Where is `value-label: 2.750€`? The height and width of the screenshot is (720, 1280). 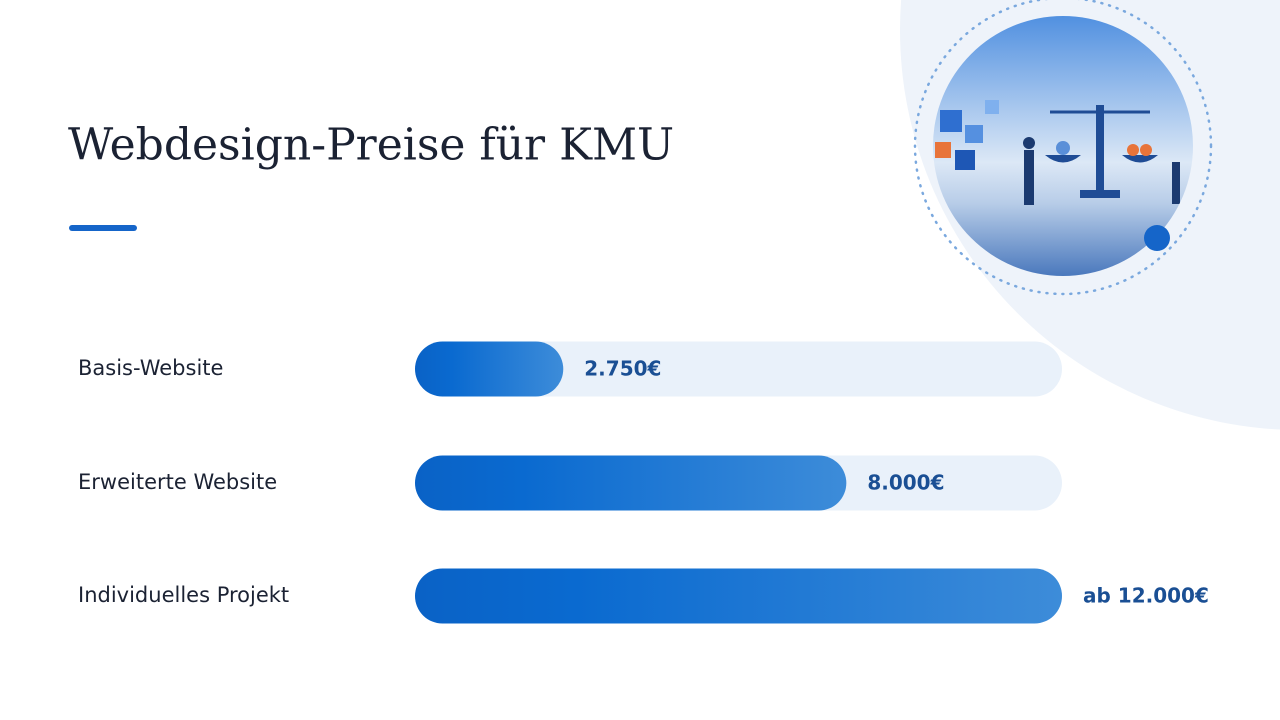
value-label: 2.750€ is located at coordinates (622, 369).